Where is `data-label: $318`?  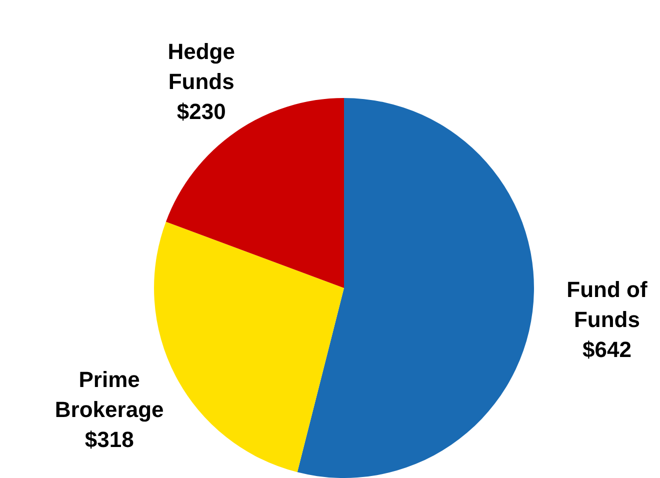 data-label: $318 is located at coordinates (109, 439).